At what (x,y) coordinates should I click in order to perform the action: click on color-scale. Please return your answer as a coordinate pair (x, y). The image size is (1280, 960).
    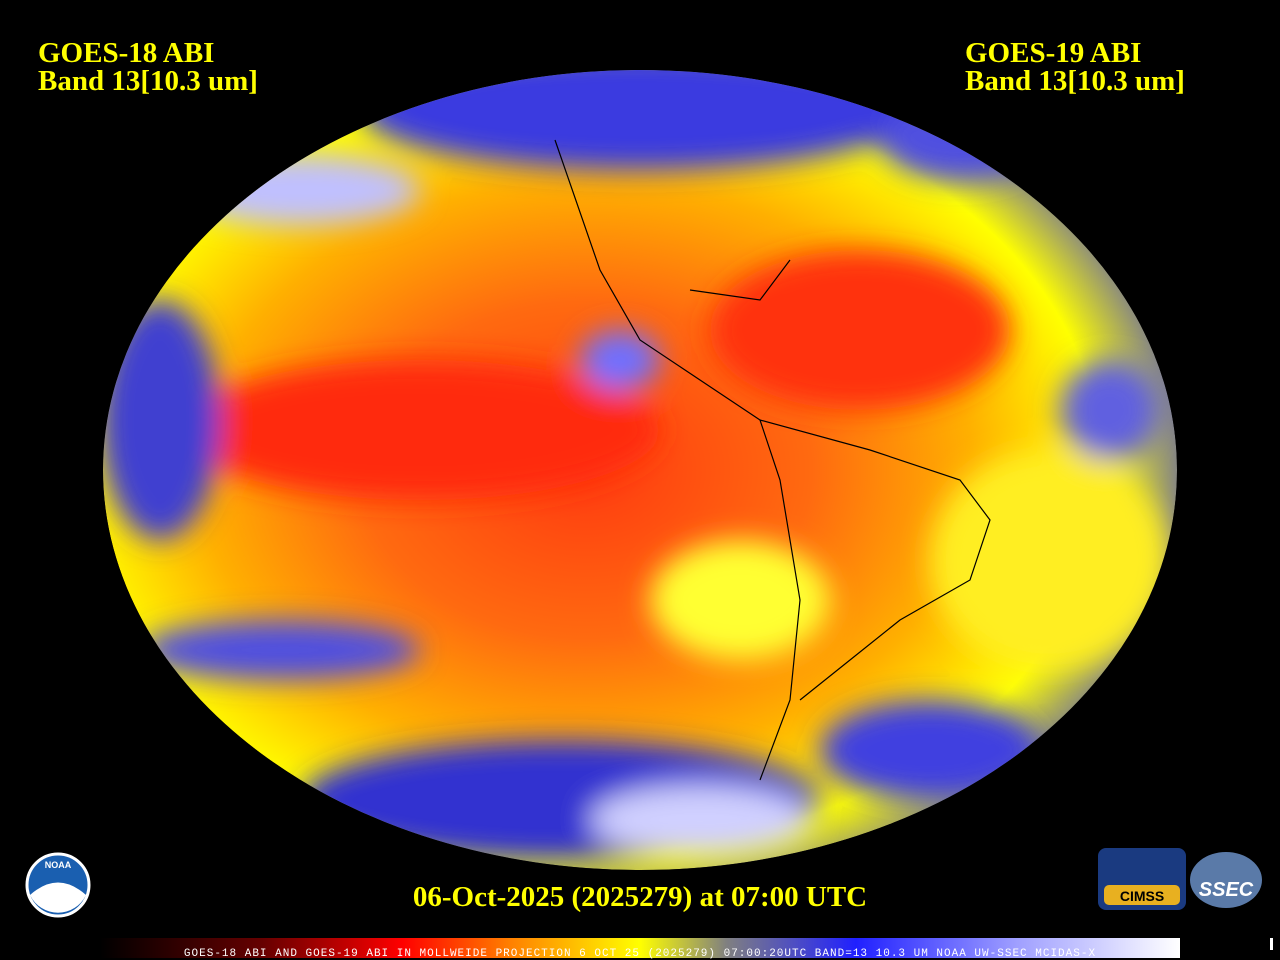
    Looking at the image, I should click on (640, 948).